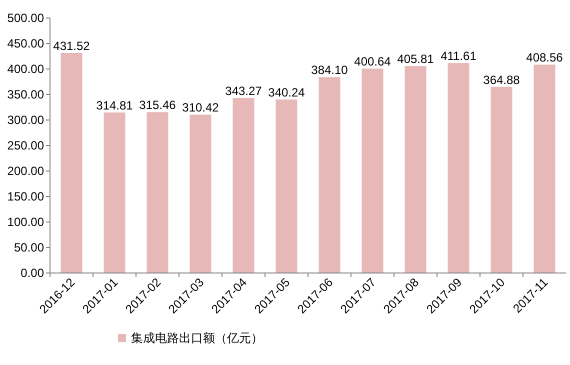  Describe the element at coordinates (415, 59) in the screenshot. I see `text: 405.81` at that location.